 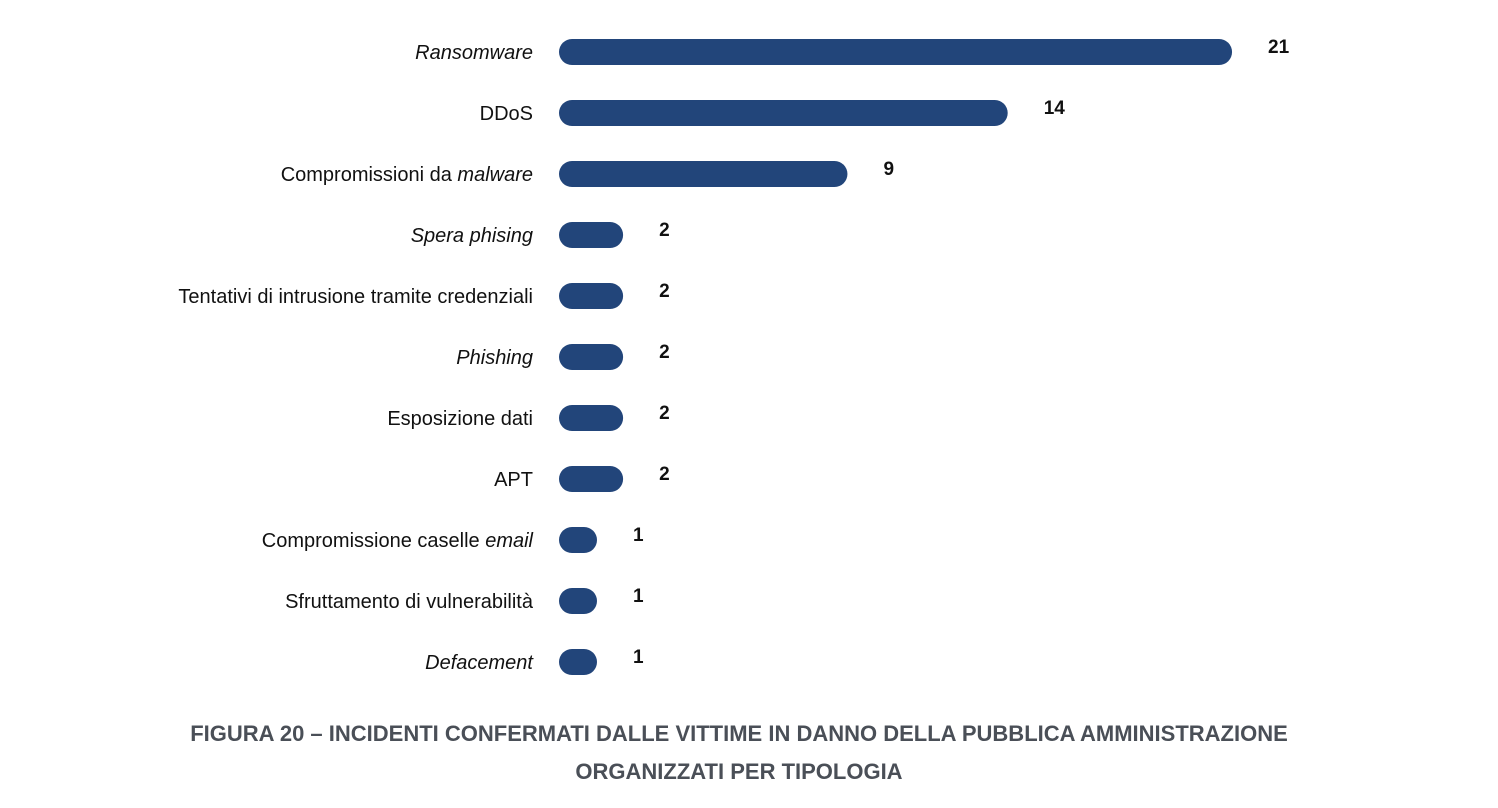 I want to click on category-label: APT, so click(x=513, y=480).